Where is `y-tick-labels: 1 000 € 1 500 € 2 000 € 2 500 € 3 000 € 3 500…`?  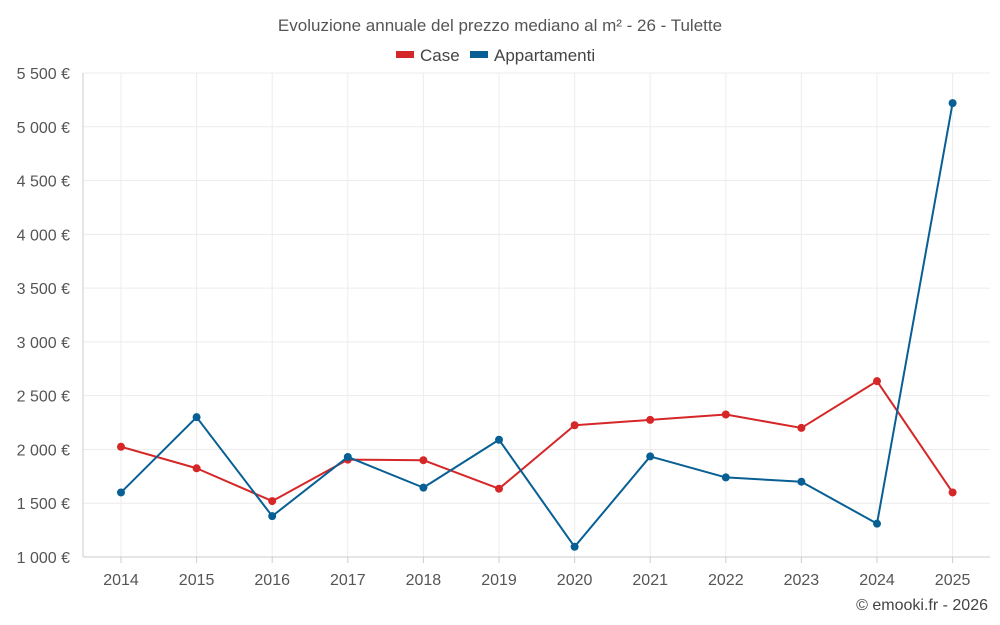
y-tick-labels: 1 000 € 1 500 € 2 000 € 2 500 € 3 000 € 3 500… is located at coordinates (43, 316).